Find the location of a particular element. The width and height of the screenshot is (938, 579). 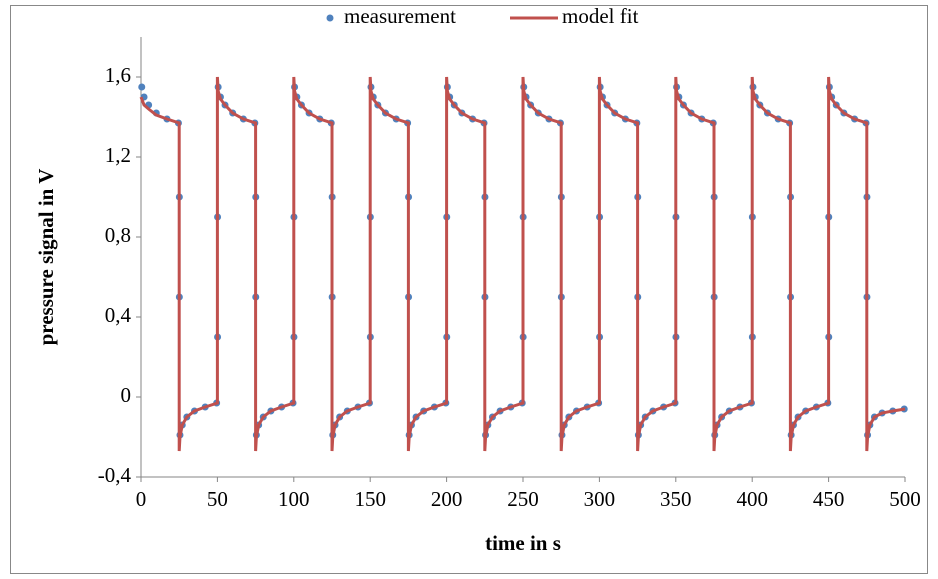

y-axis-title: pressure signal in V is located at coordinates (46, 257).